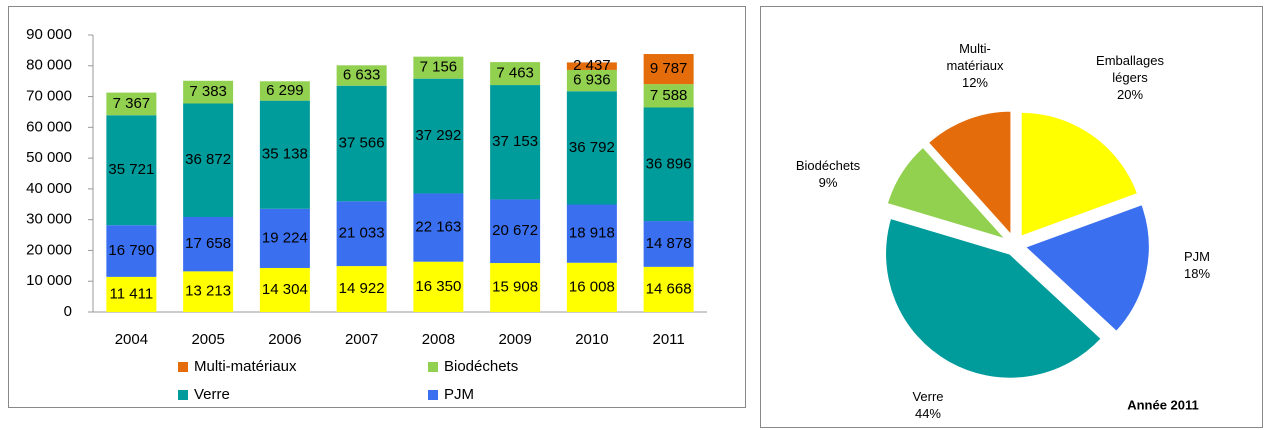 The image size is (1271, 430). I want to click on value-label: 7 463, so click(515, 73).